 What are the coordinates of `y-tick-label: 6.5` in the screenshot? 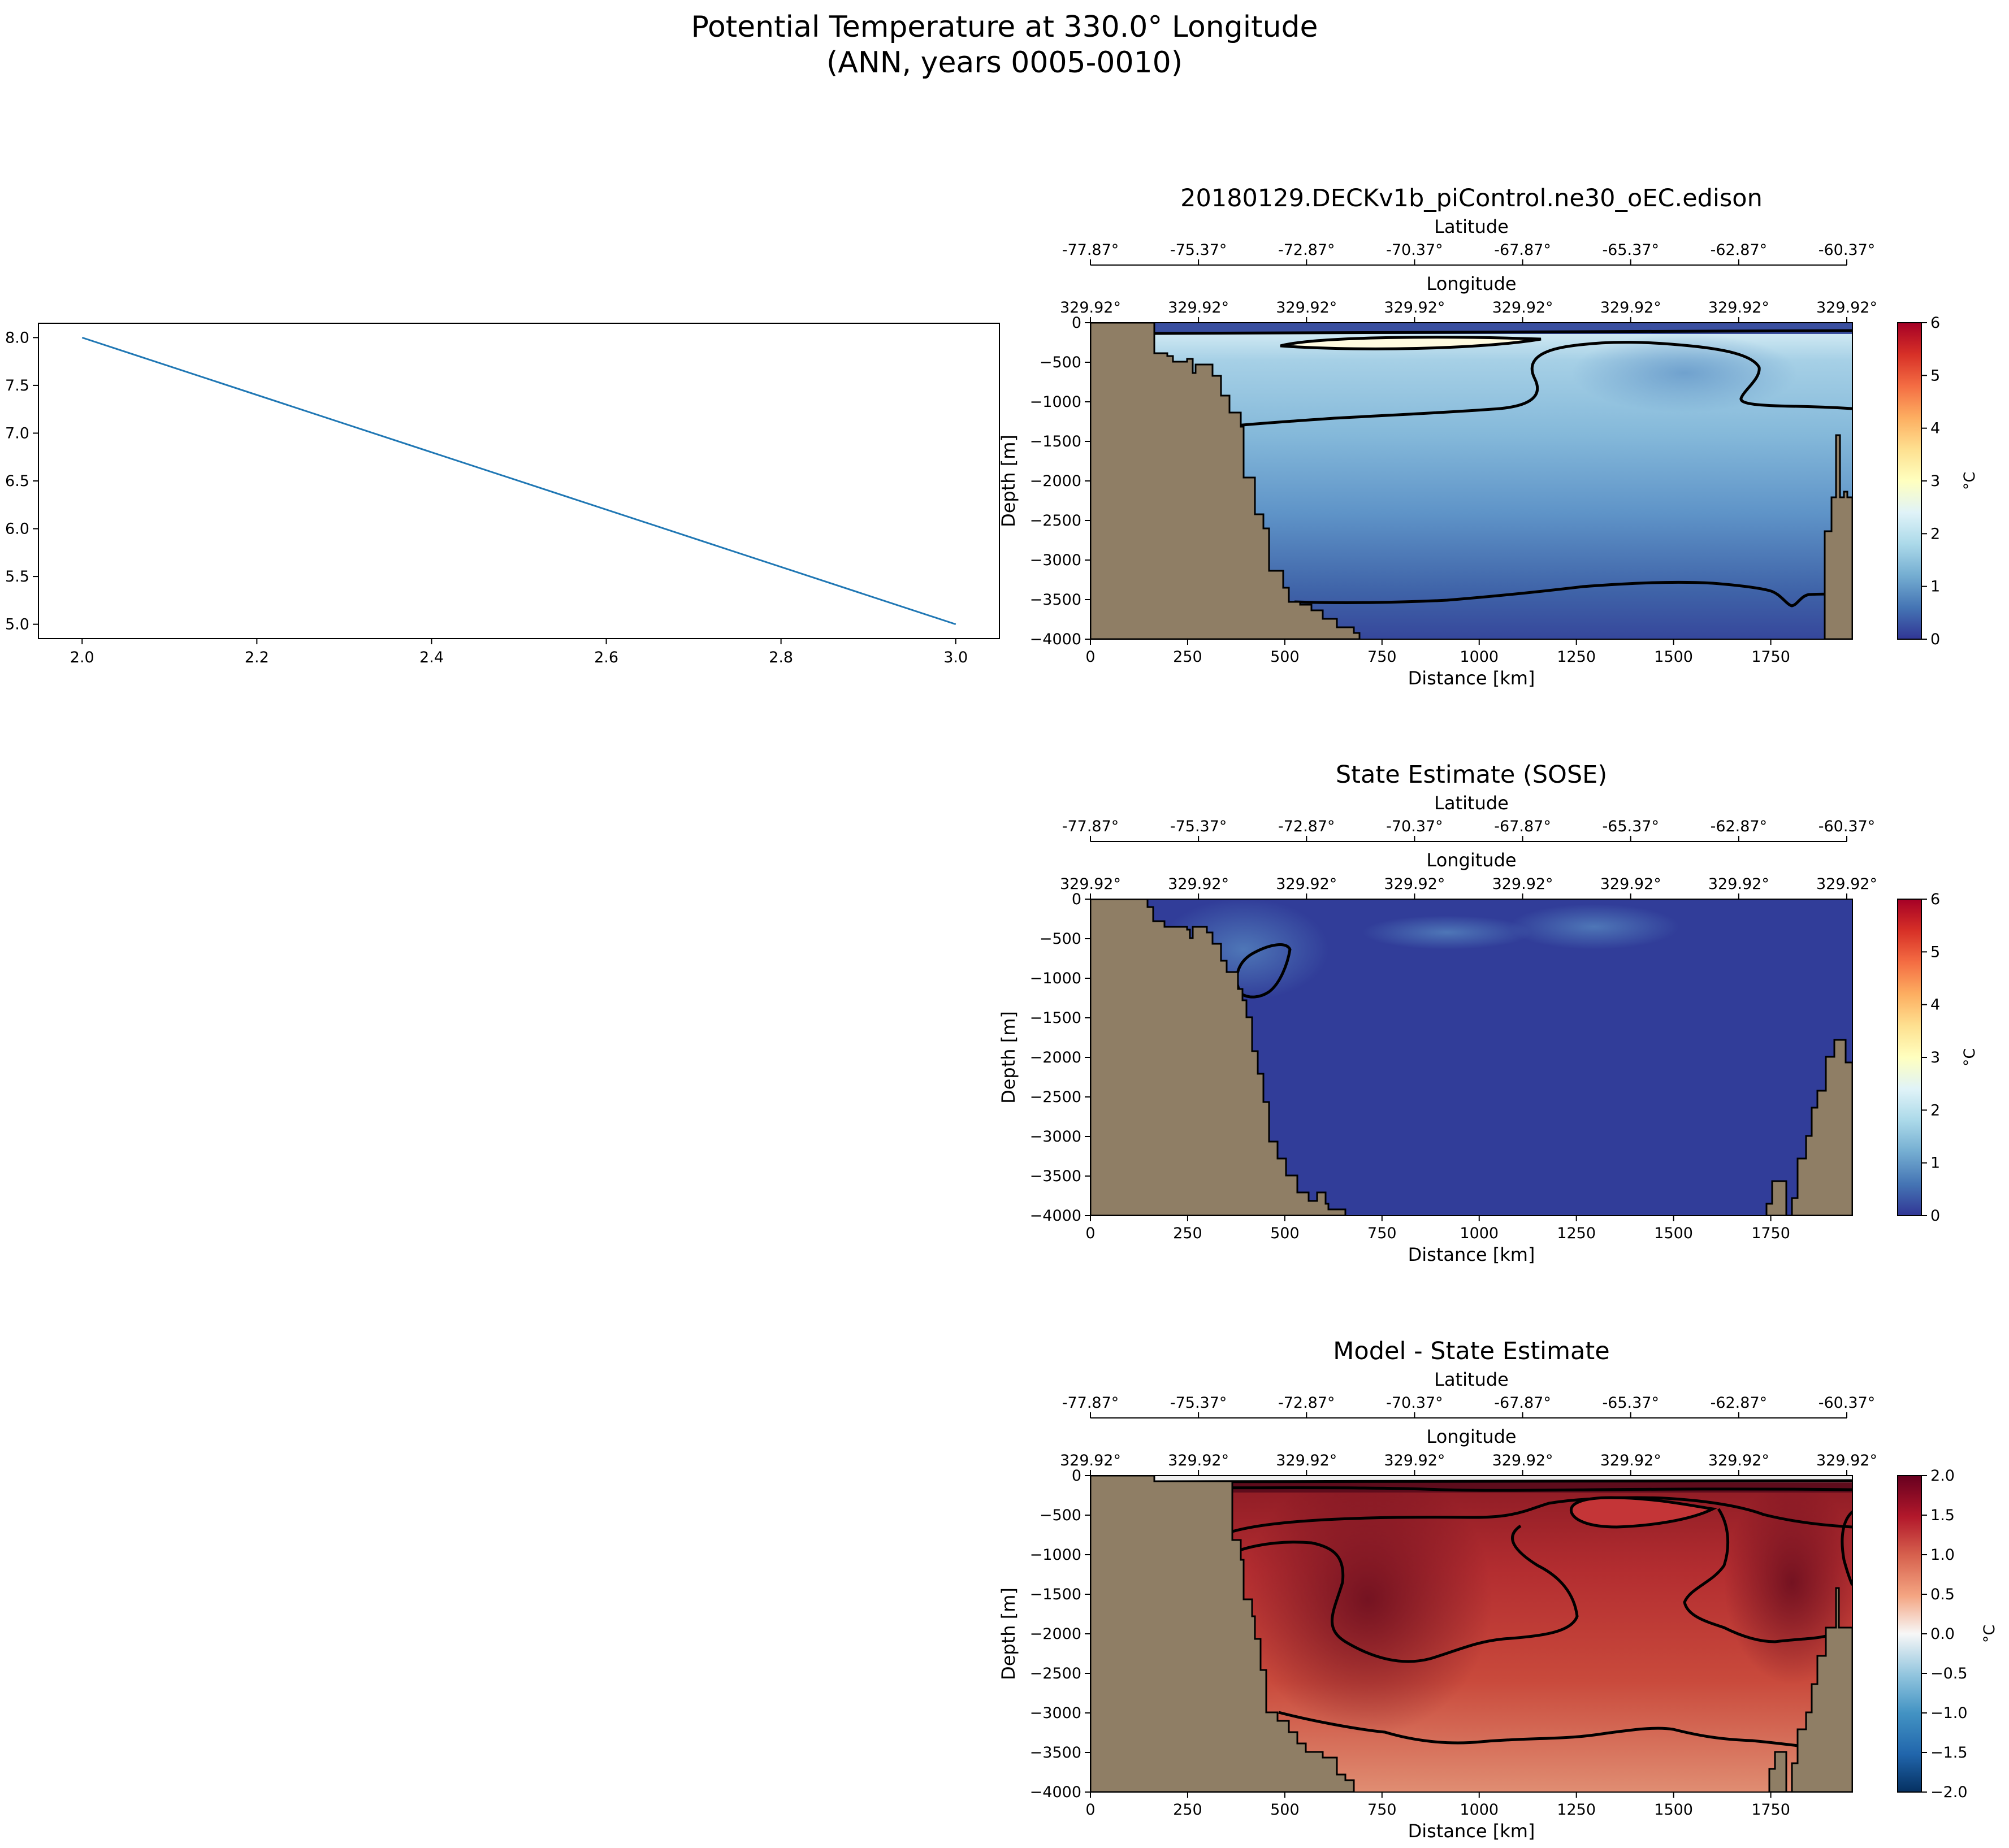 It's located at (17, 481).